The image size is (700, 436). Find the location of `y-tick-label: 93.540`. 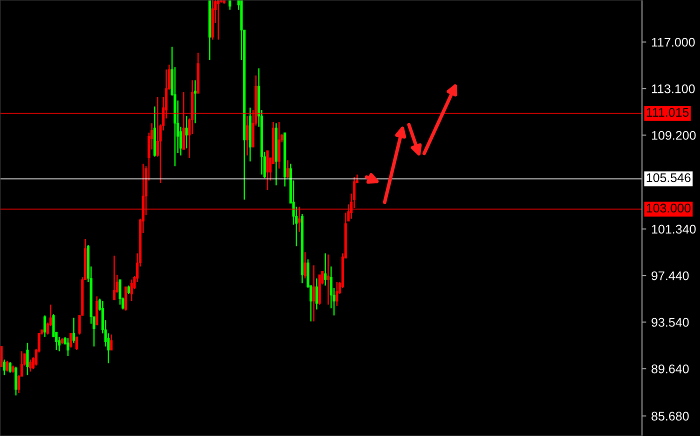

y-tick-label: 93.540 is located at coordinates (670, 322).